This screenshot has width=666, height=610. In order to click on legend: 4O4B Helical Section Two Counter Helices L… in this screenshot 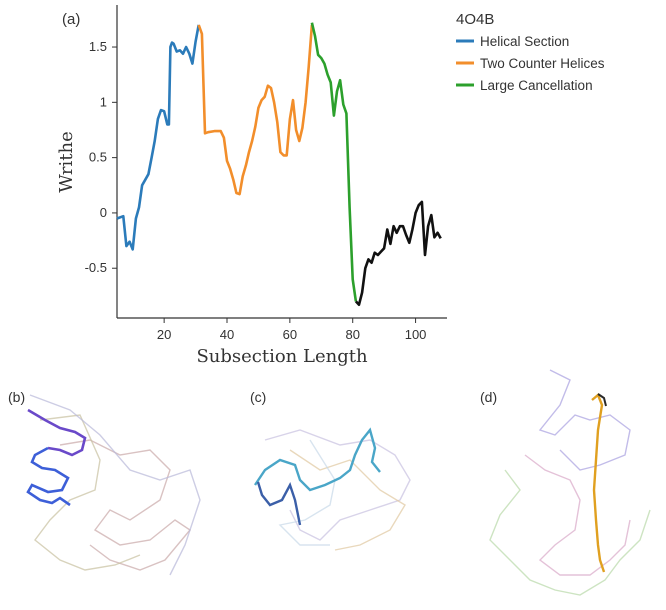, I will do `click(530, 52)`.